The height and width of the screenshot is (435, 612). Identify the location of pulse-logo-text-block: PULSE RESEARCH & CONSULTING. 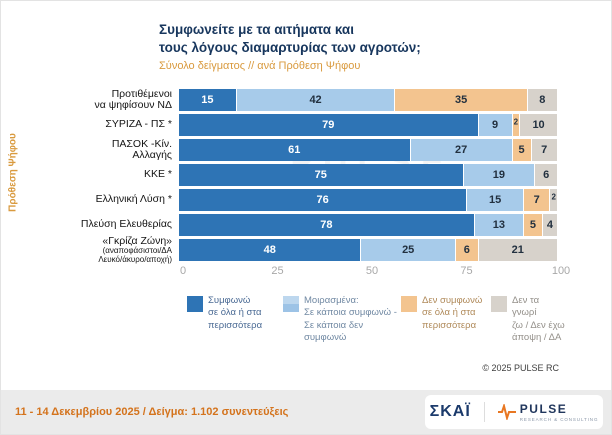
(559, 412).